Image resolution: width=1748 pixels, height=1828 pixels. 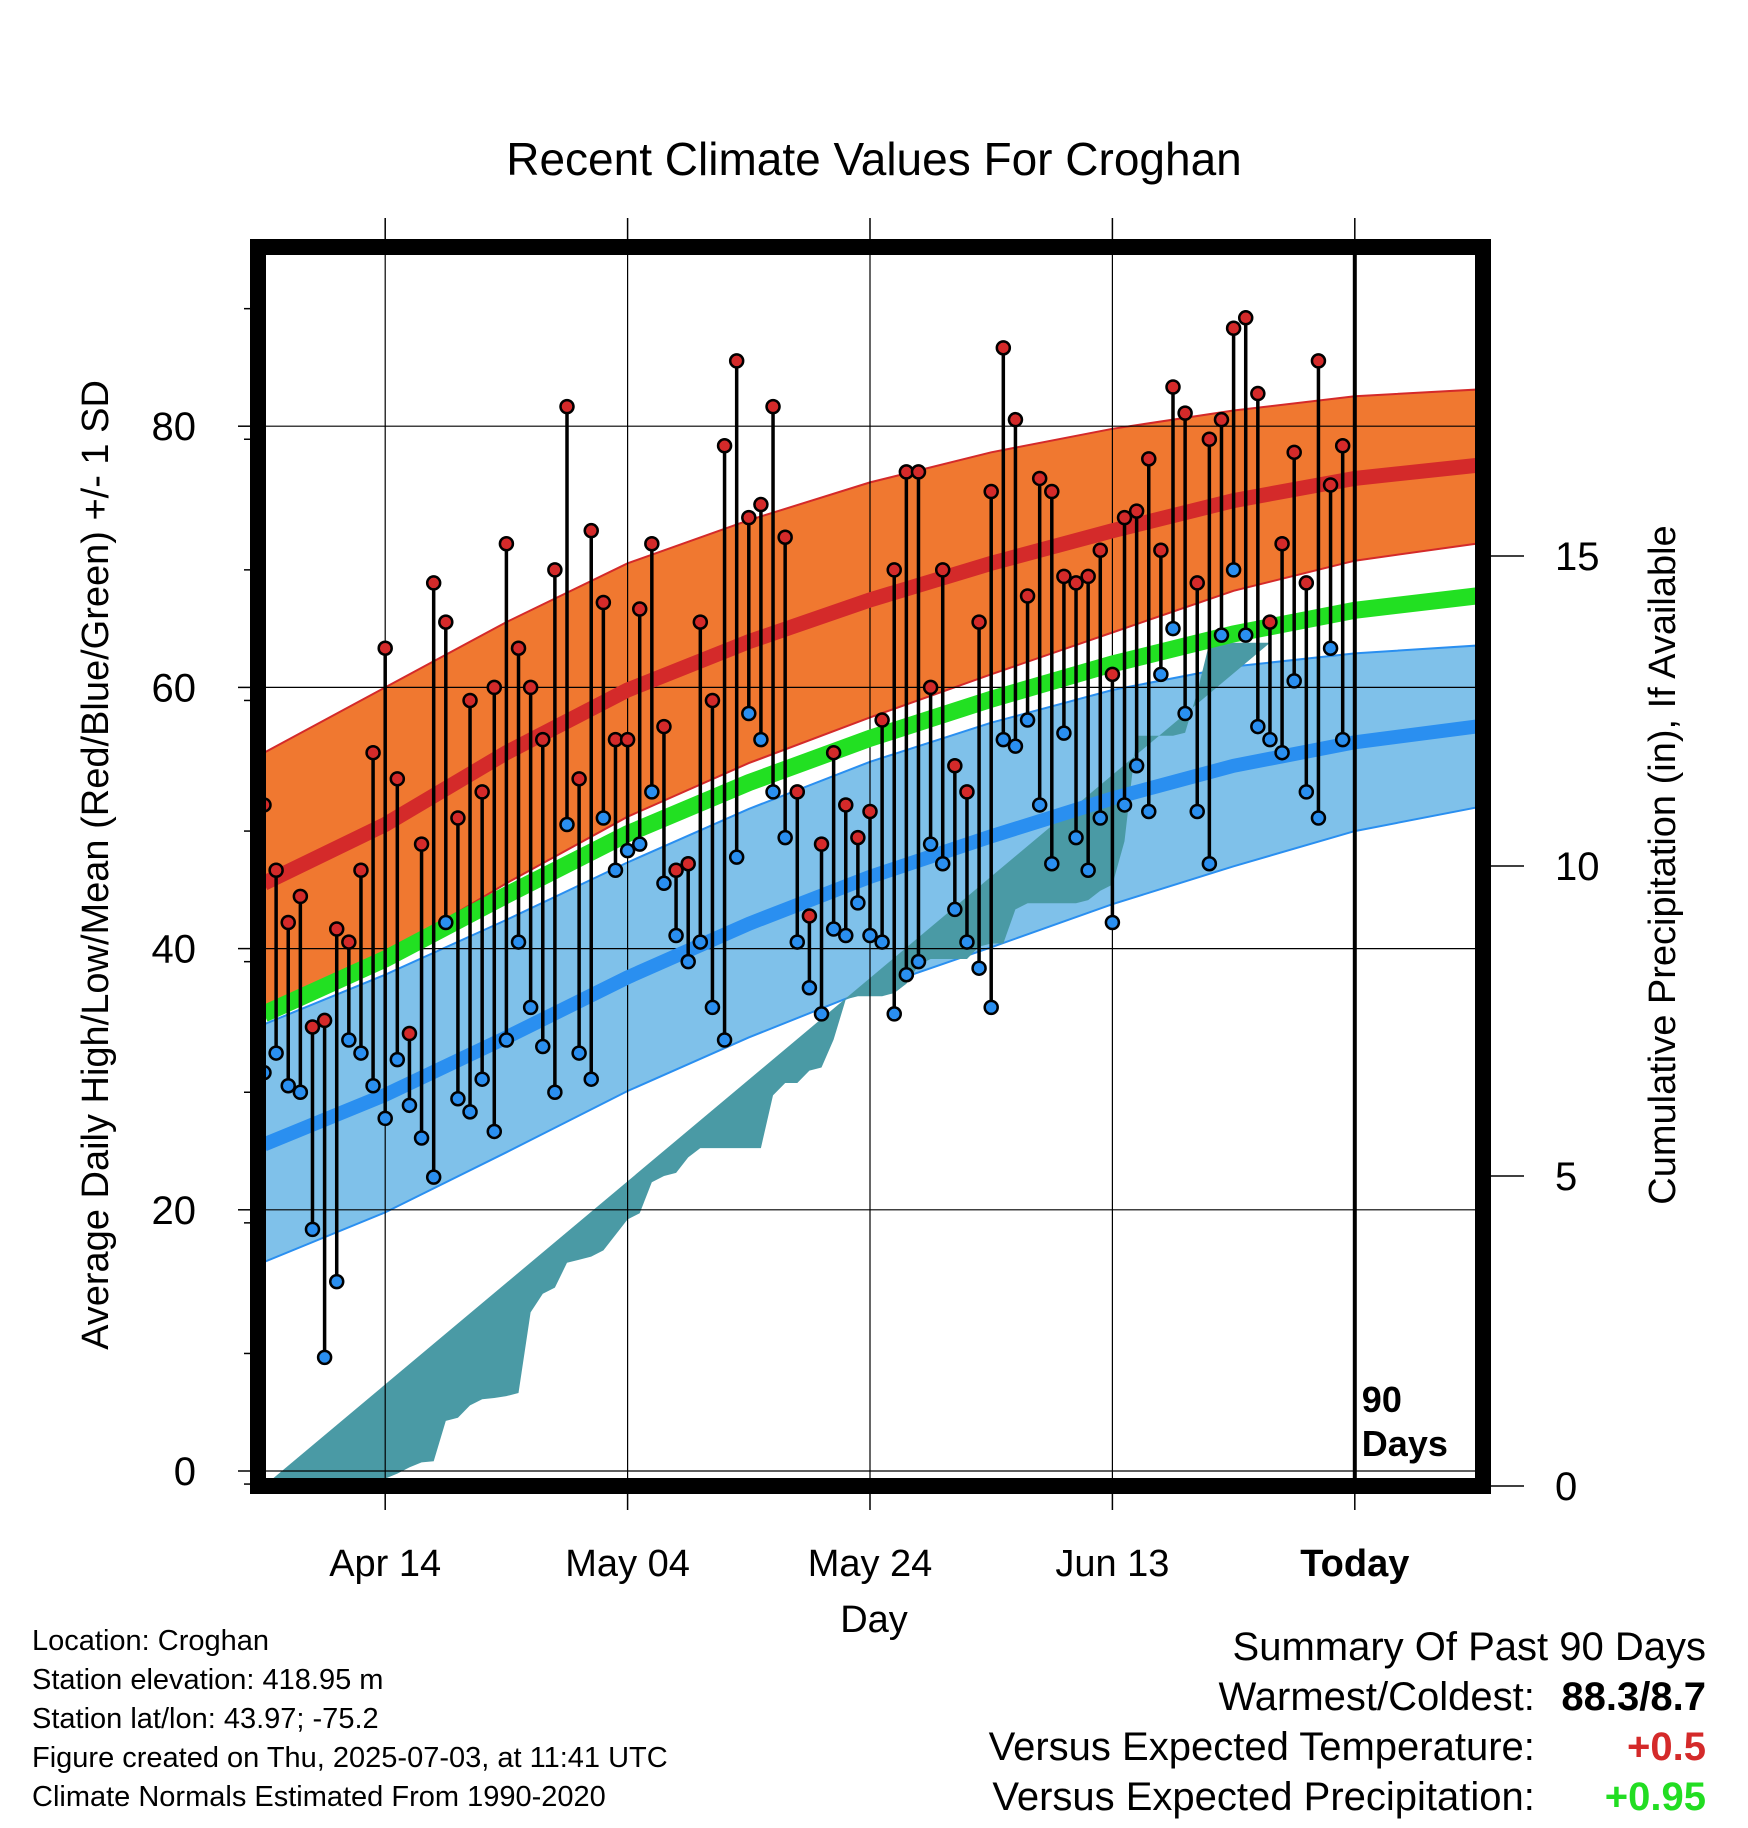 I want to click on y-tick-label: 0, so click(x=185, y=1472).